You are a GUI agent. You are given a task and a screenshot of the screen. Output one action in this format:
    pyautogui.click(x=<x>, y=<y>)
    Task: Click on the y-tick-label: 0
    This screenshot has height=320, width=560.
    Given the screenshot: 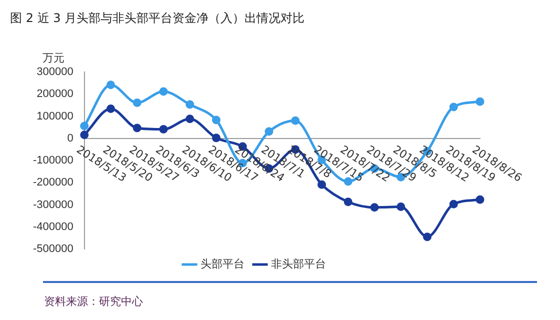 What is the action you would take?
    pyautogui.click(x=70, y=138)
    